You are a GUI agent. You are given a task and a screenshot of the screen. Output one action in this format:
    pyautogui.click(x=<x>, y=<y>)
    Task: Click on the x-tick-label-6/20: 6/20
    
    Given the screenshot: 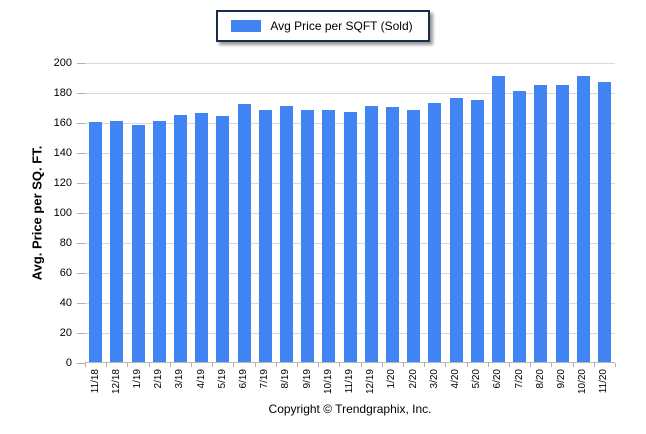 What is the action you would take?
    pyautogui.click(x=501, y=378)
    